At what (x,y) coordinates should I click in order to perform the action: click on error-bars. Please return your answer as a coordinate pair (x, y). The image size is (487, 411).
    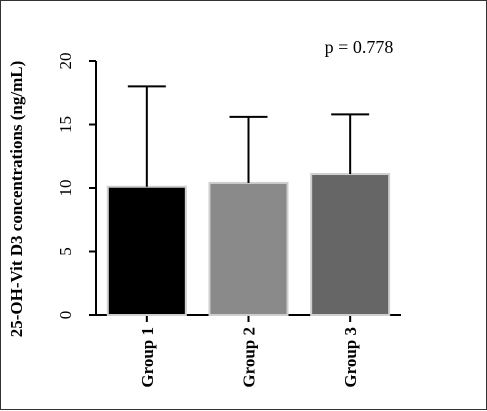
    Looking at the image, I should click on (248, 136).